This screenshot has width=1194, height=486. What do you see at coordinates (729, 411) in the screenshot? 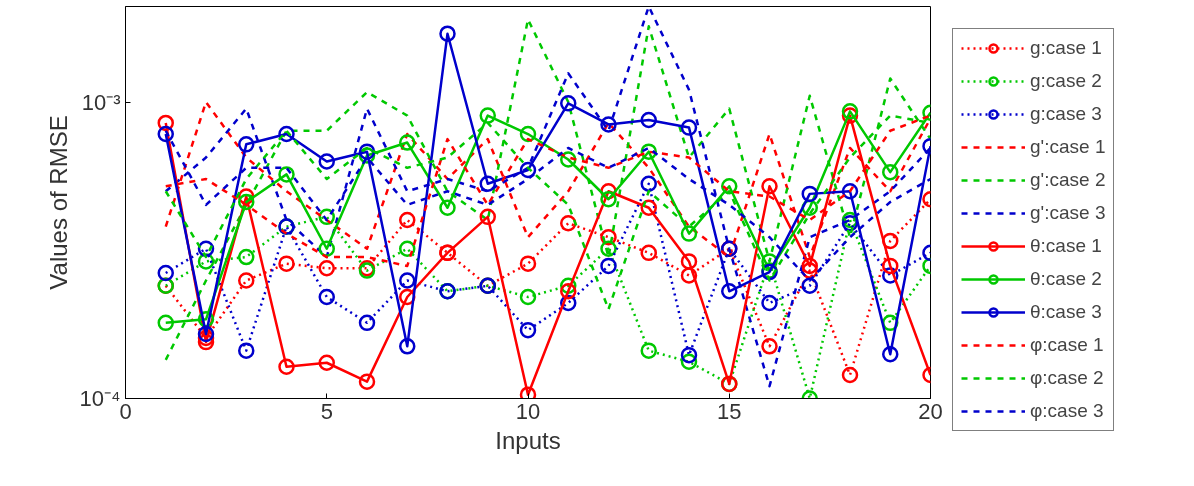
I see `x-tick-label: 15` at bounding box center [729, 411].